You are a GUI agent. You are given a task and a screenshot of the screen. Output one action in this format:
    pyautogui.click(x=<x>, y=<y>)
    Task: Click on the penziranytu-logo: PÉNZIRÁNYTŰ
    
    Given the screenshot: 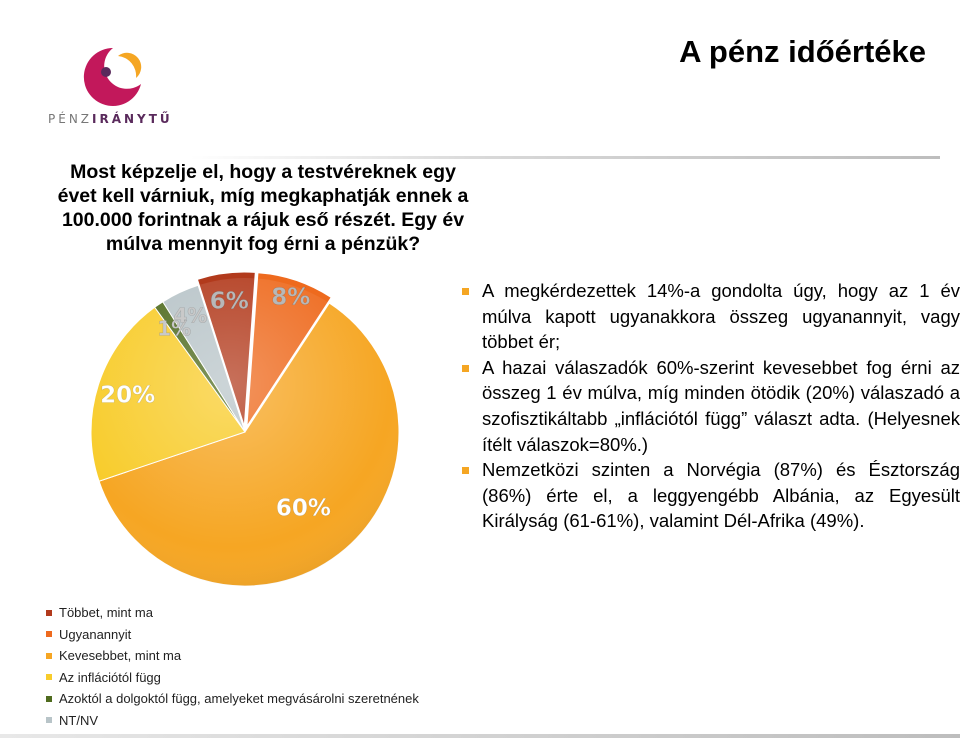 What is the action you would take?
    pyautogui.click(x=115, y=87)
    